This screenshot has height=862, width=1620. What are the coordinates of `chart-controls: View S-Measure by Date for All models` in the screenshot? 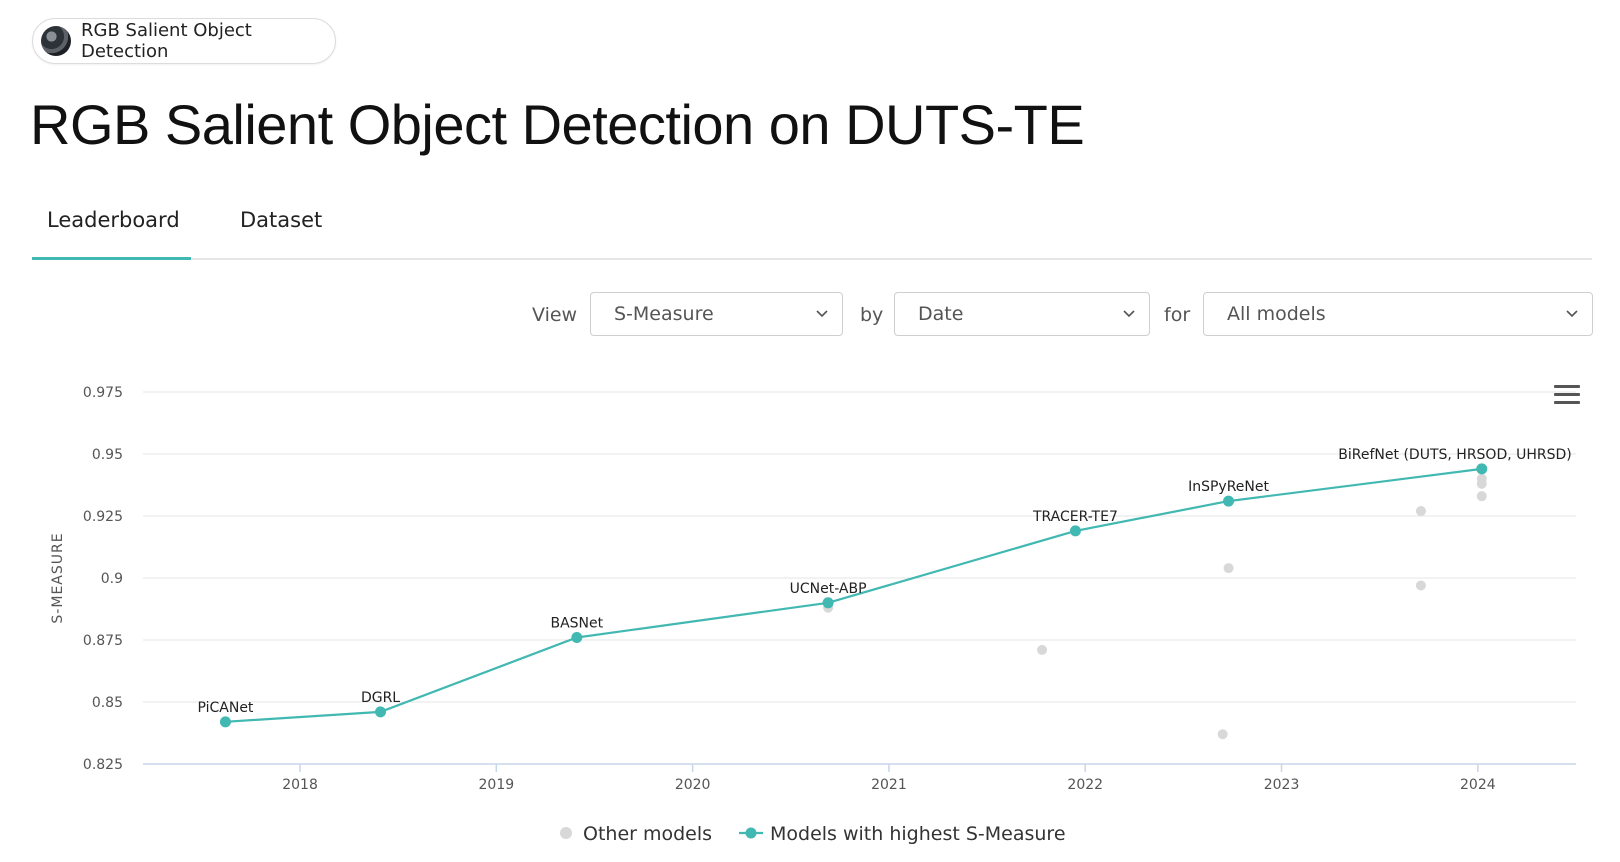 It's located at (810, 315).